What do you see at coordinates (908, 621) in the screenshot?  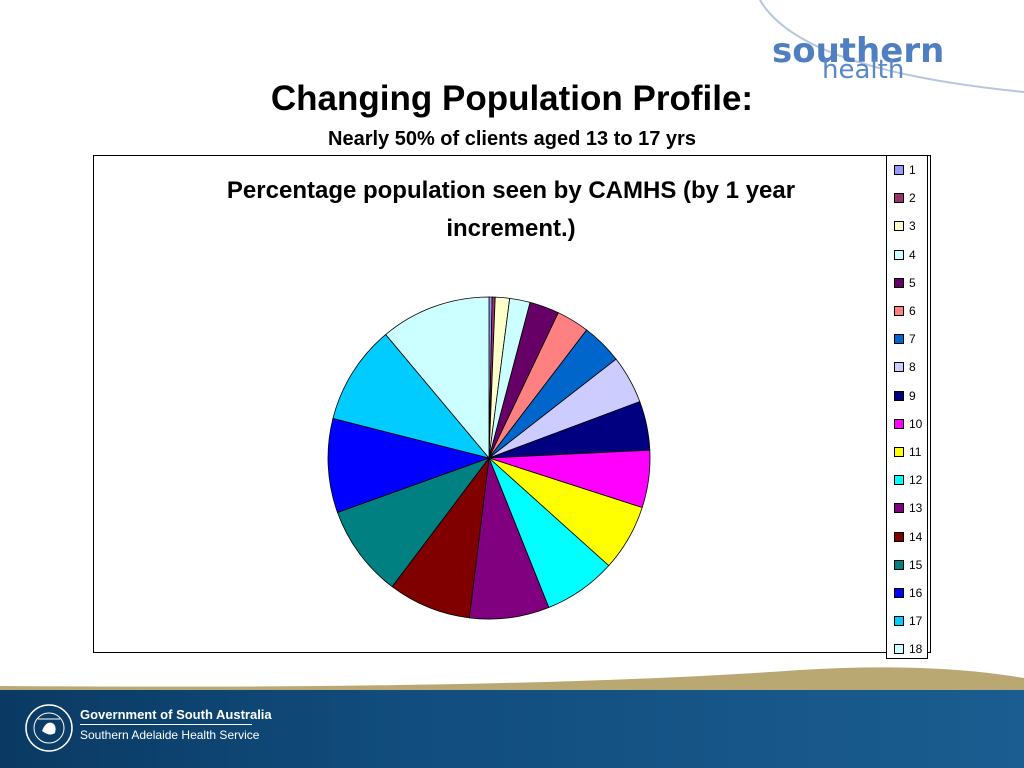 I see `legend-item-17: 17` at bounding box center [908, 621].